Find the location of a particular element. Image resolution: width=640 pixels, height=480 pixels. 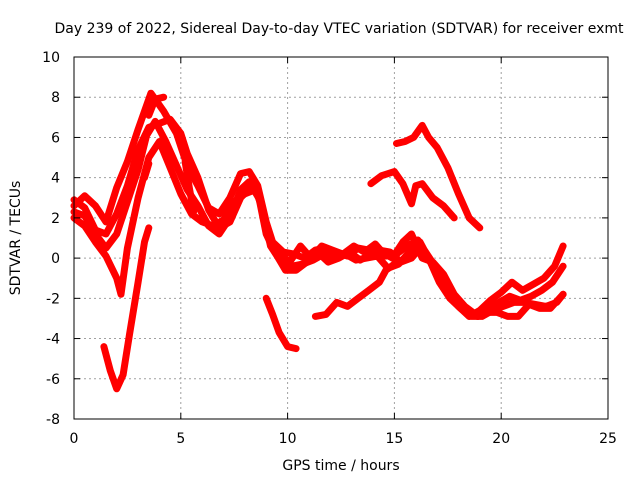

series-track-g is located at coordinates (147, 171).